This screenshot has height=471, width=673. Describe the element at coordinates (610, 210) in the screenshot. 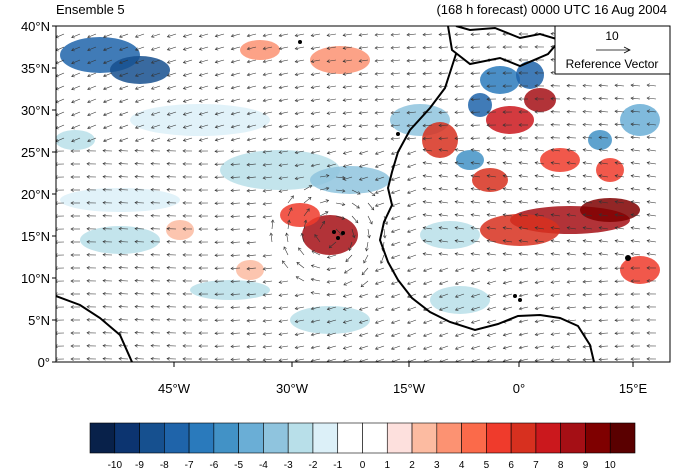

I see `anomaly-patch` at that location.